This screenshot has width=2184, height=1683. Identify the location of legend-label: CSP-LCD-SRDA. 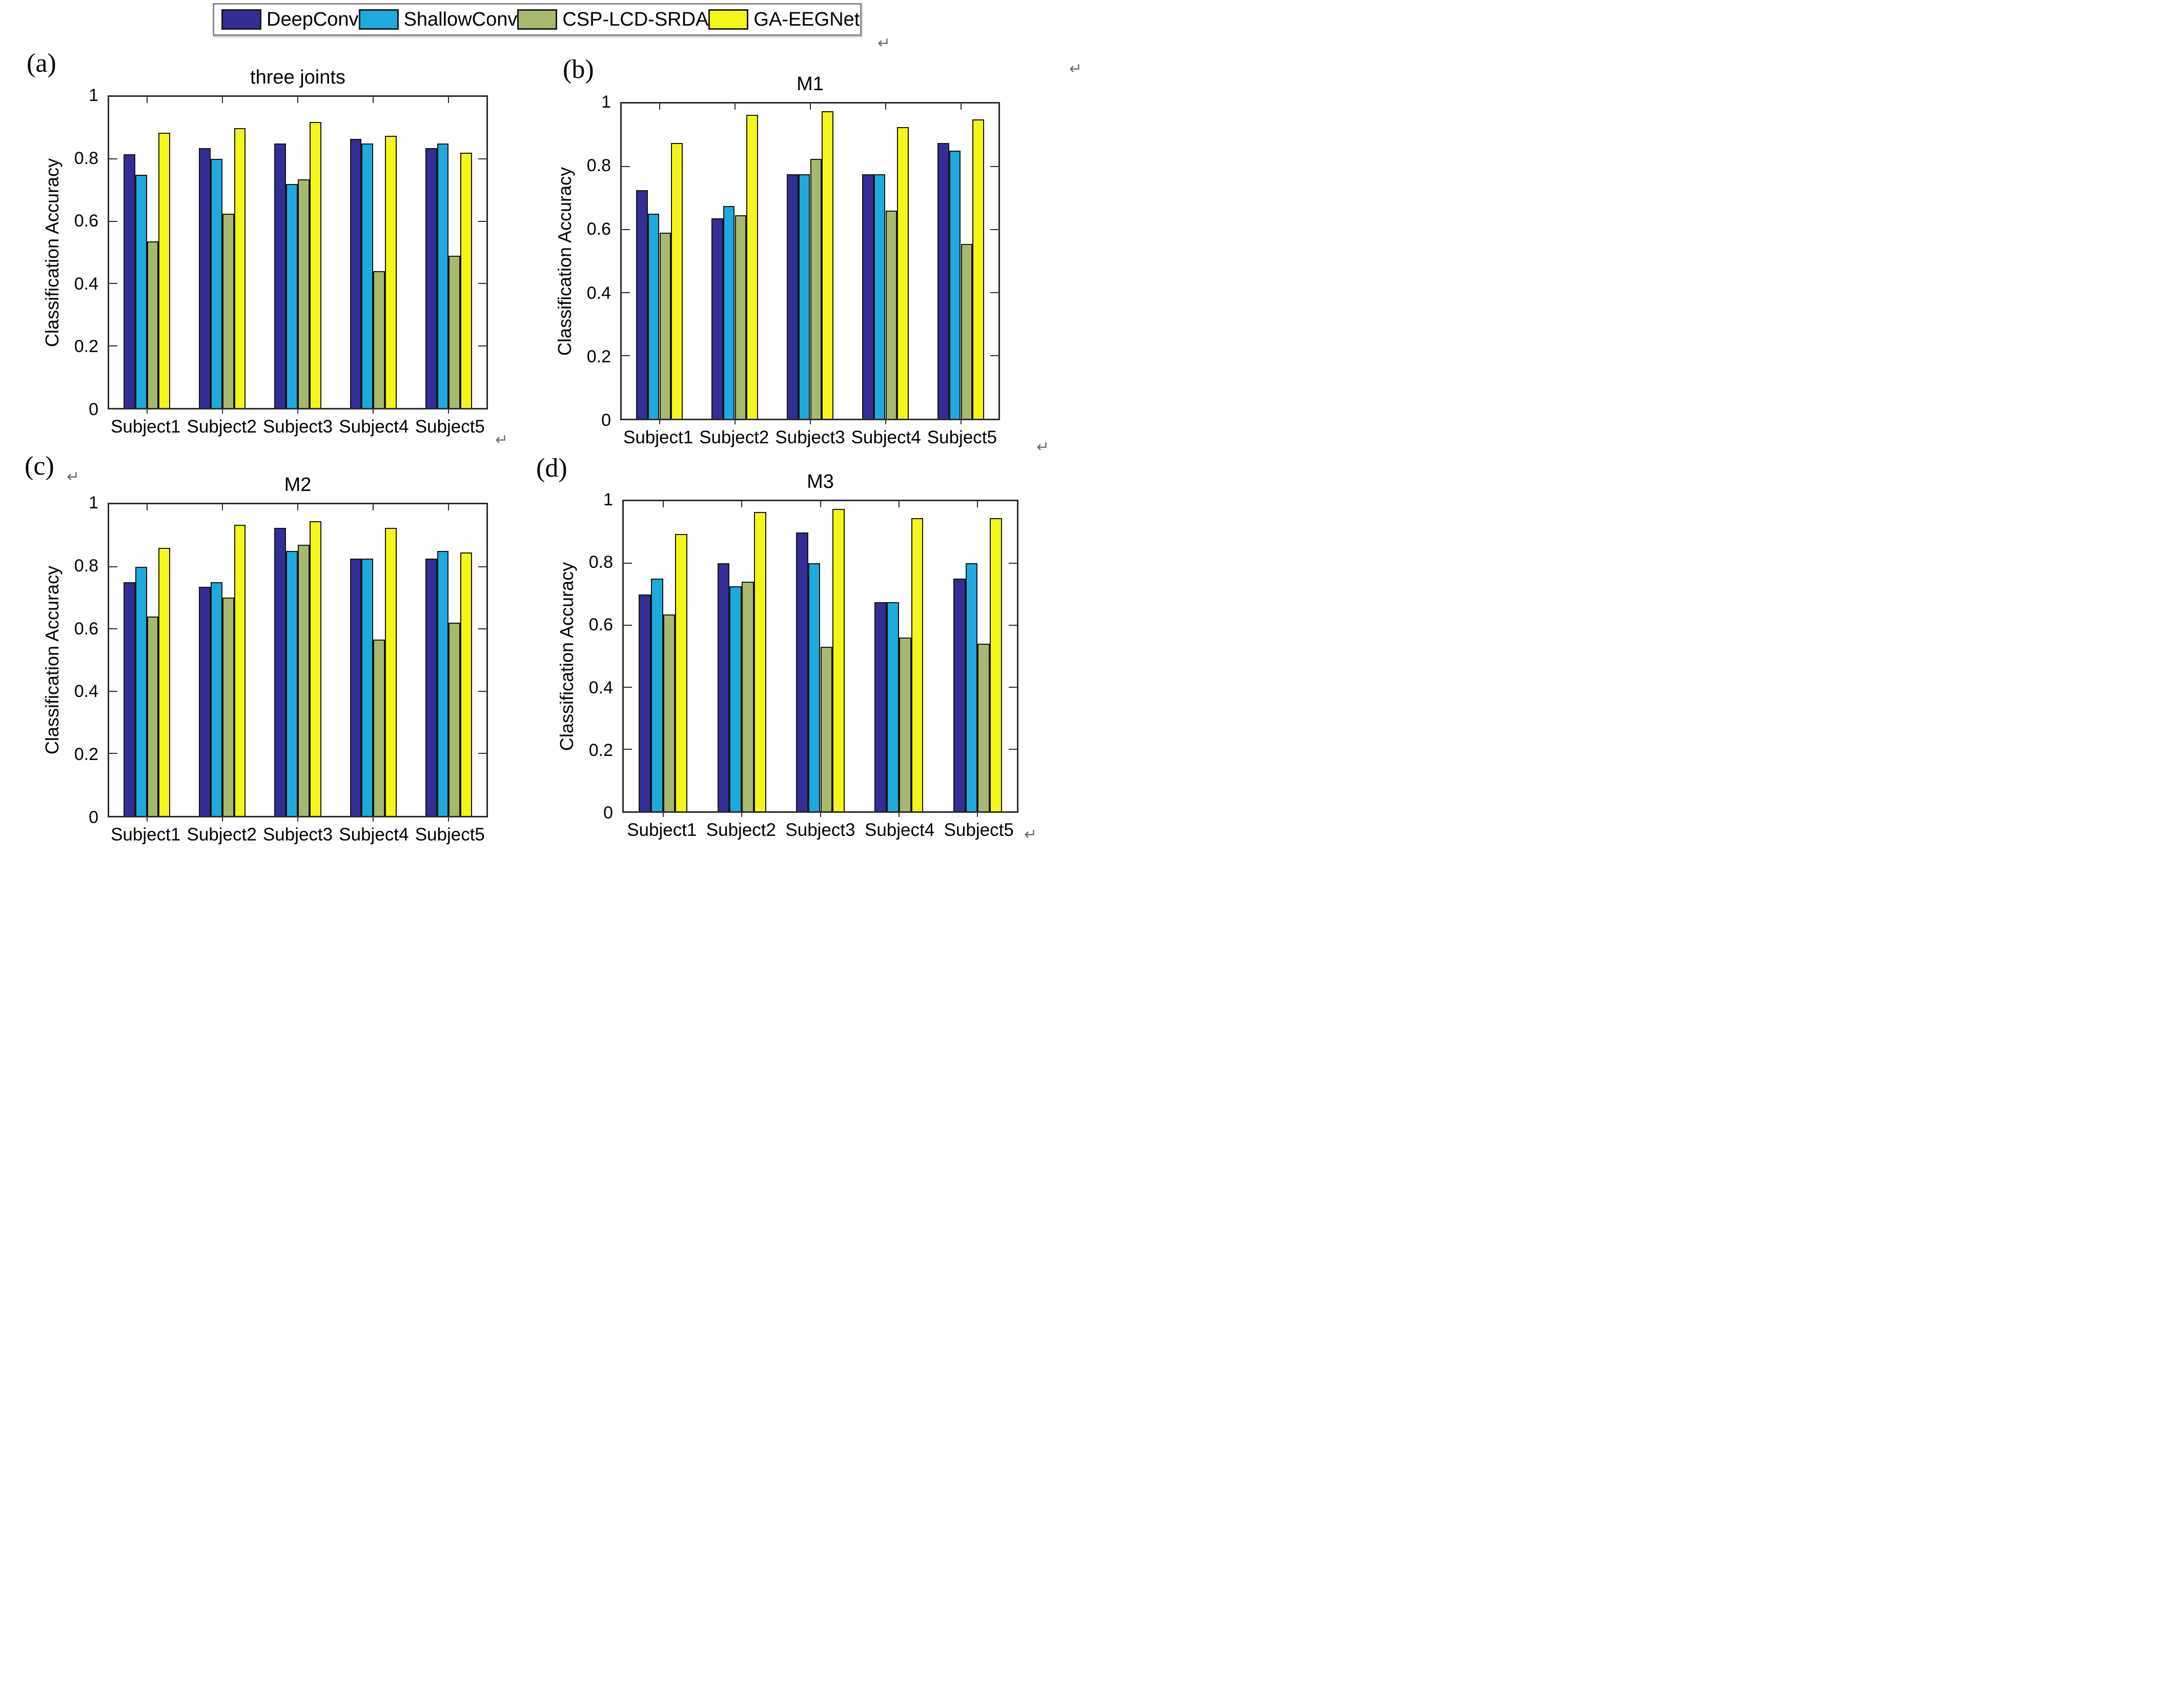
(635, 19).